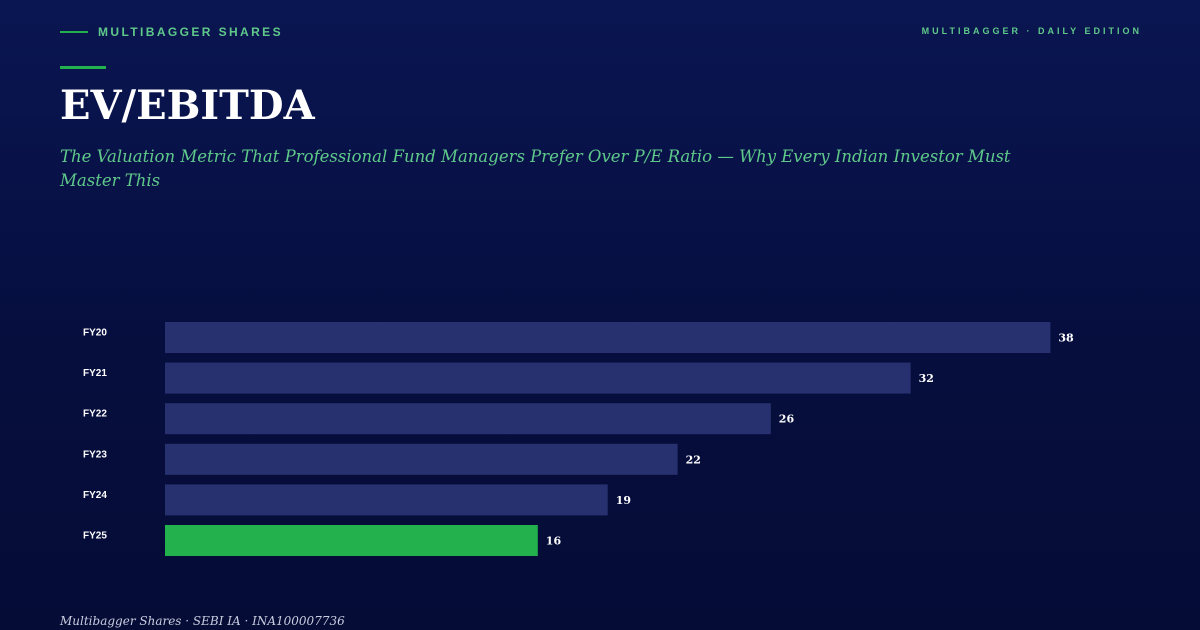 The height and width of the screenshot is (630, 1200). Describe the element at coordinates (693, 459) in the screenshot. I see `value-label-fy23: 22` at that location.